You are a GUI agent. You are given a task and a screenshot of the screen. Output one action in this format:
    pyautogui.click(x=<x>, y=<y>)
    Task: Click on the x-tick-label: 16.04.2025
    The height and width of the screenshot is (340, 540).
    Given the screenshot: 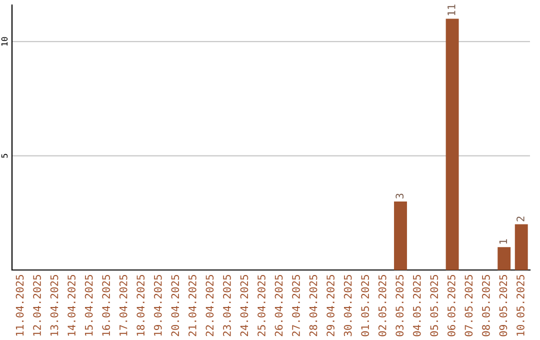 What is the action you would take?
    pyautogui.click(x=106, y=305)
    